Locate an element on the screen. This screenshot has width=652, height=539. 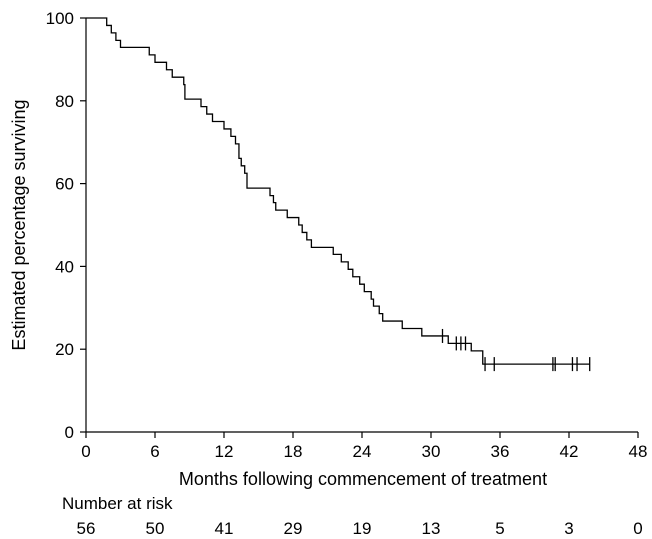
x-tick-label: 0 is located at coordinates (85, 451).